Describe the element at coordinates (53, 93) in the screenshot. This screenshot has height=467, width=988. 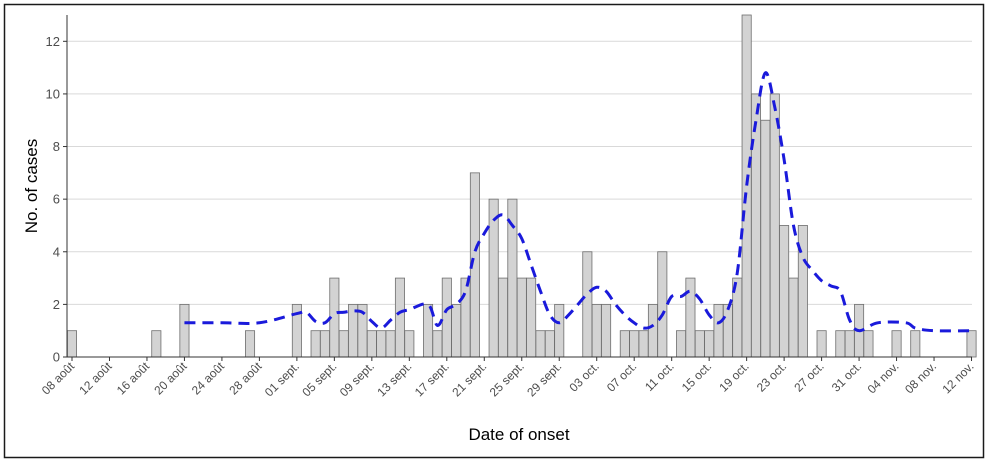
I see `y-tick-label: 10` at that location.